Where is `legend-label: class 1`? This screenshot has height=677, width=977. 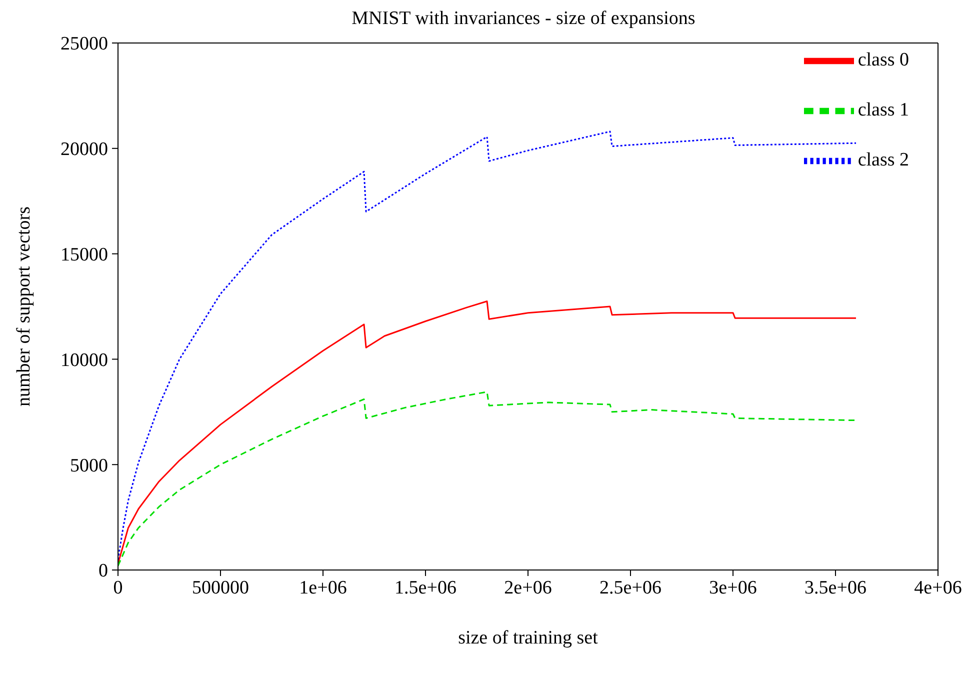
legend-label: class 1 is located at coordinates (883, 109).